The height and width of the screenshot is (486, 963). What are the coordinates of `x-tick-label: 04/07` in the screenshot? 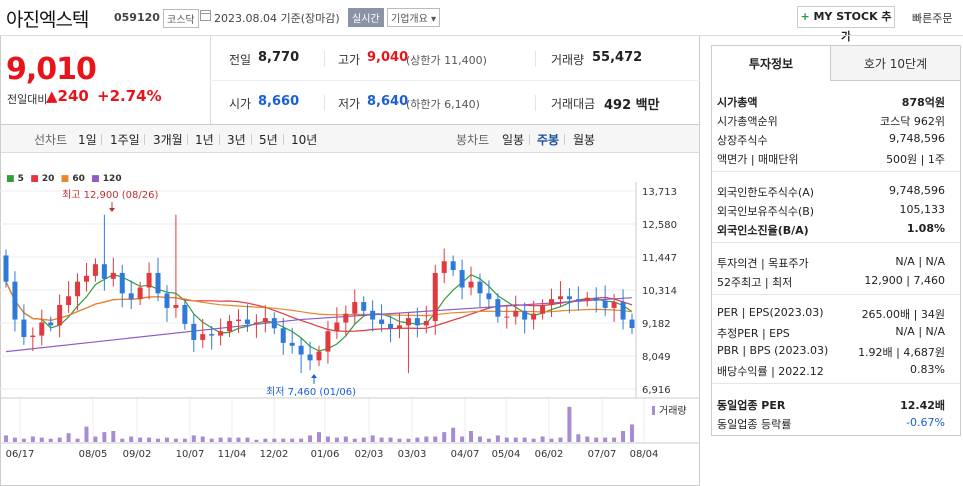 It's located at (465, 454).